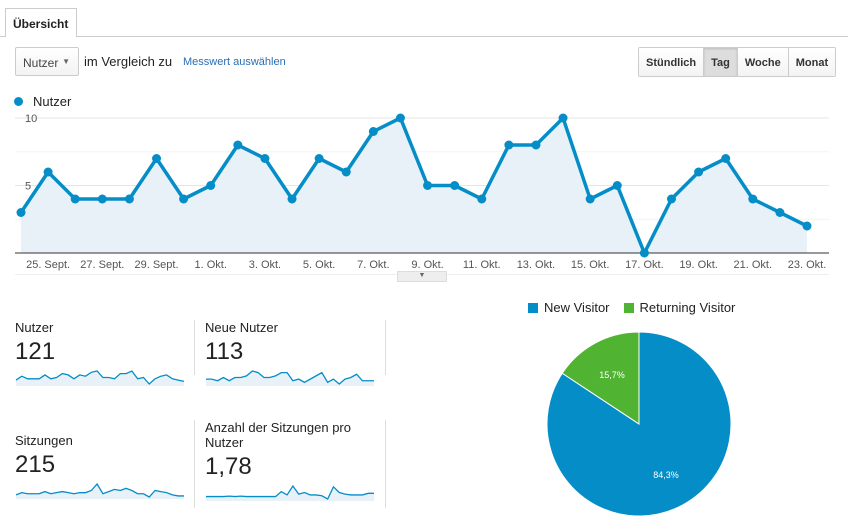  I want to click on tab-uebersicht: Übersicht, so click(41, 22).